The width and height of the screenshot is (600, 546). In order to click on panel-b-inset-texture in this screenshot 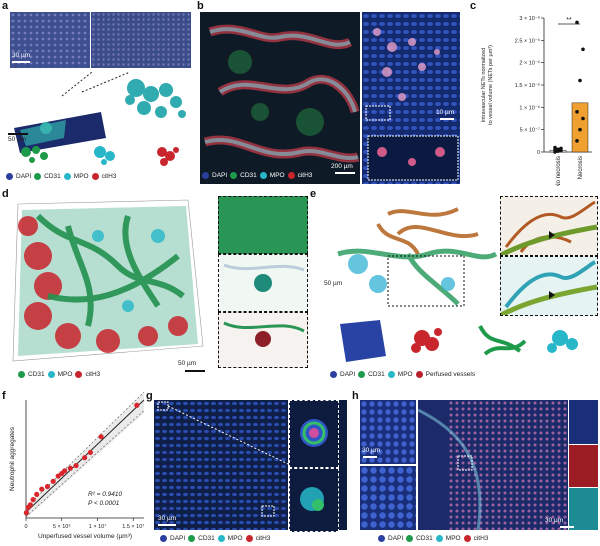, I will do `click(411, 98)`.